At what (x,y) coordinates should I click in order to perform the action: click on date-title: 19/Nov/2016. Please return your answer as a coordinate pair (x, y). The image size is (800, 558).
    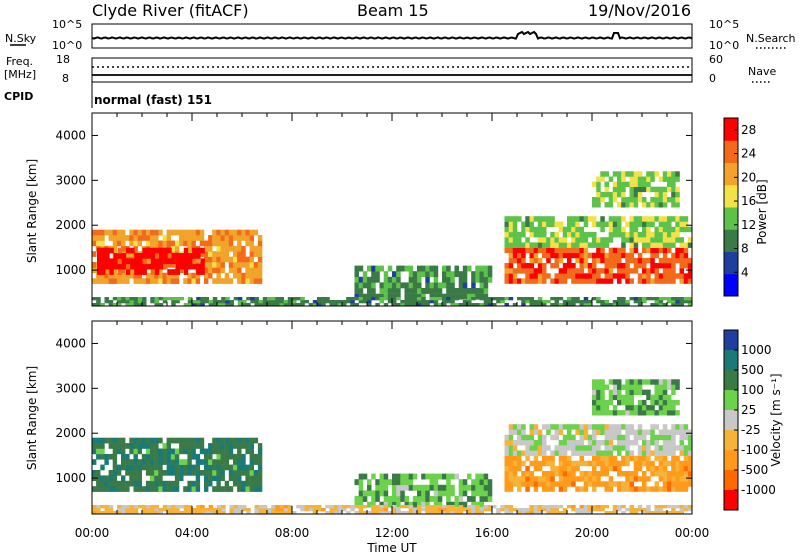
    Looking at the image, I should click on (639, 10).